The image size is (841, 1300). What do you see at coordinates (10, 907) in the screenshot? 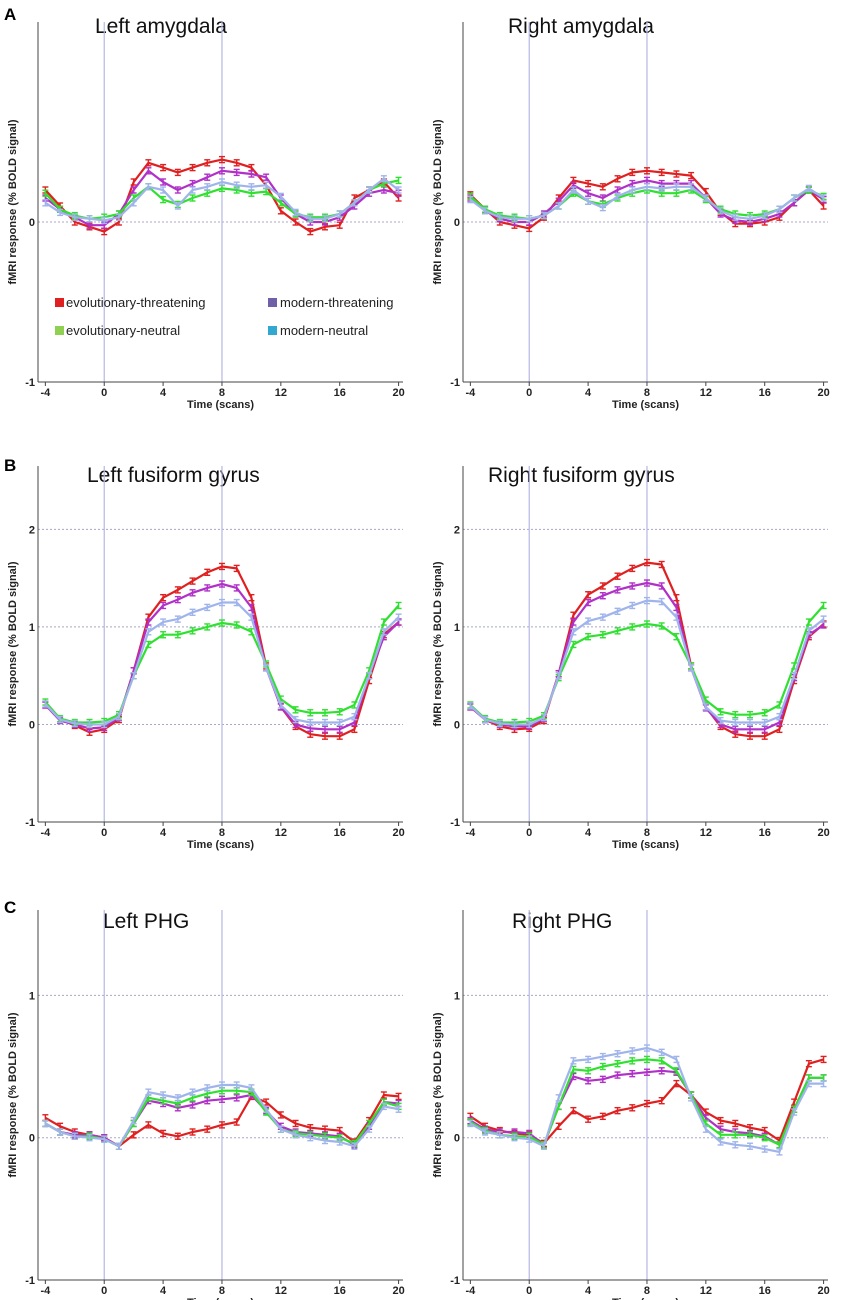
I see `row-letter-c: C` at bounding box center [10, 907].